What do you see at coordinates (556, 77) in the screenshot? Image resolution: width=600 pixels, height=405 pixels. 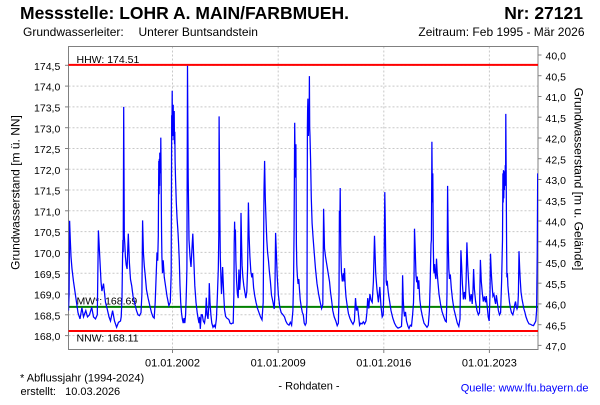 I see `svg-text: 40,5` at bounding box center [556, 77].